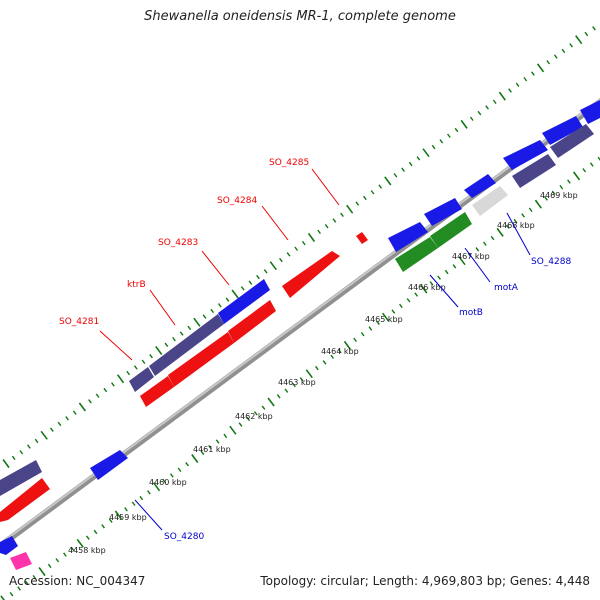 The width and height of the screenshot is (600, 600). What do you see at coordinates (25, 500) in the screenshot?
I see `feature-red-left` at bounding box center [25, 500].